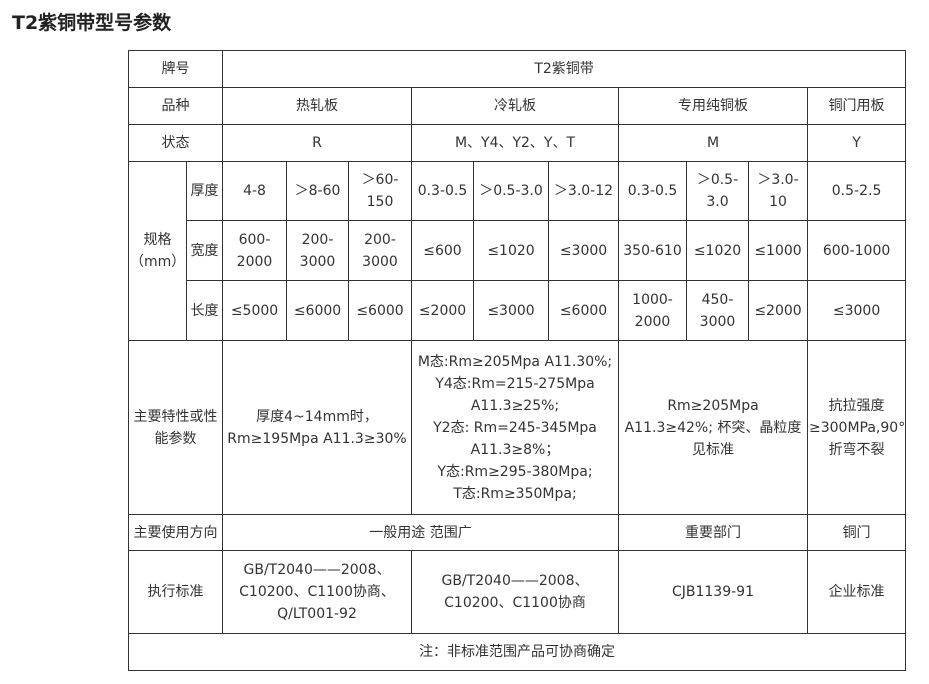 The width and height of the screenshot is (929, 684). Describe the element at coordinates (317, 143) in the screenshot. I see `state-hot: R` at that location.